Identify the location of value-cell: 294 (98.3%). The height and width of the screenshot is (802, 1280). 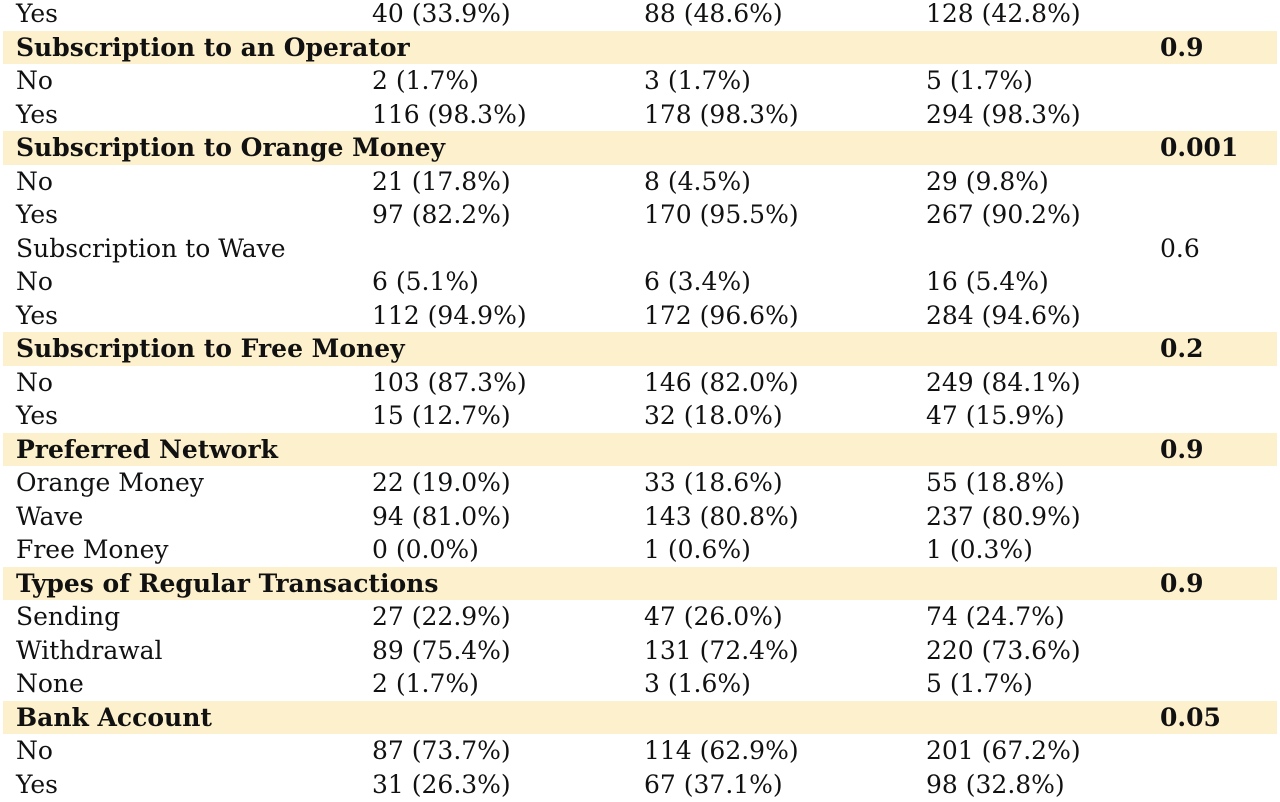
(1003, 114).